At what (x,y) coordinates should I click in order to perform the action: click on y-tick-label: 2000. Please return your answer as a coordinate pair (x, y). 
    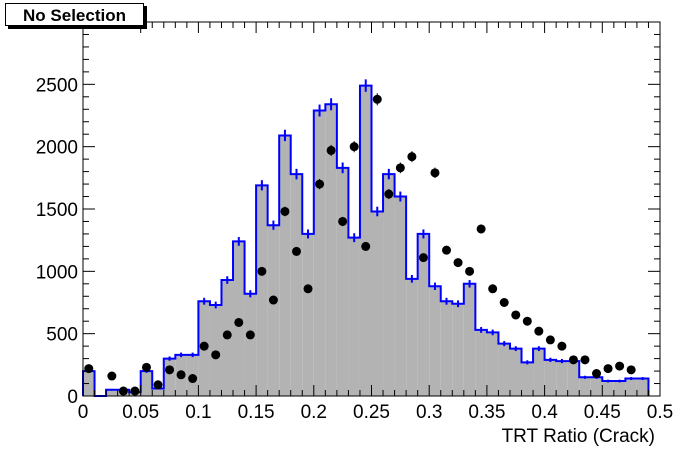
    Looking at the image, I should click on (57, 148).